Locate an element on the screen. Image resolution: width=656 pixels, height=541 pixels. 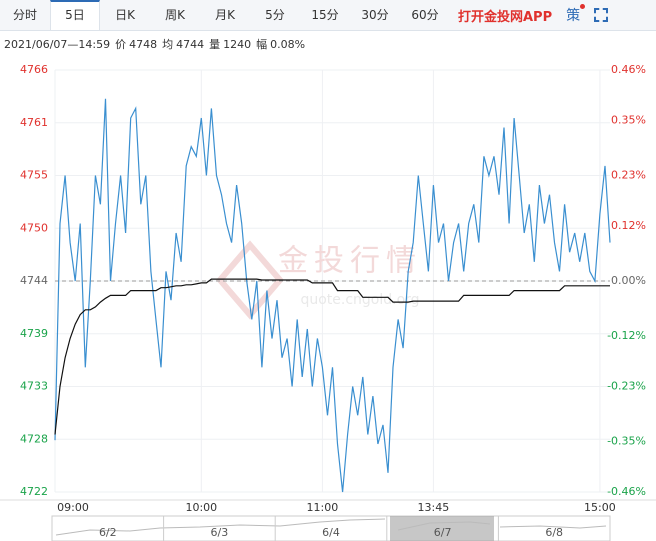
navigator-label: 6/8 is located at coordinates (554, 532).